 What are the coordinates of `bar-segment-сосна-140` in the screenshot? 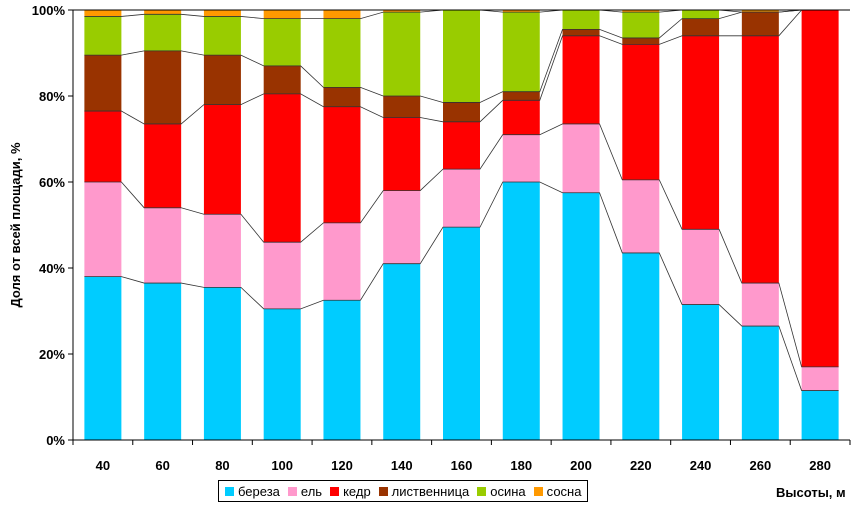 It's located at (402, 11).